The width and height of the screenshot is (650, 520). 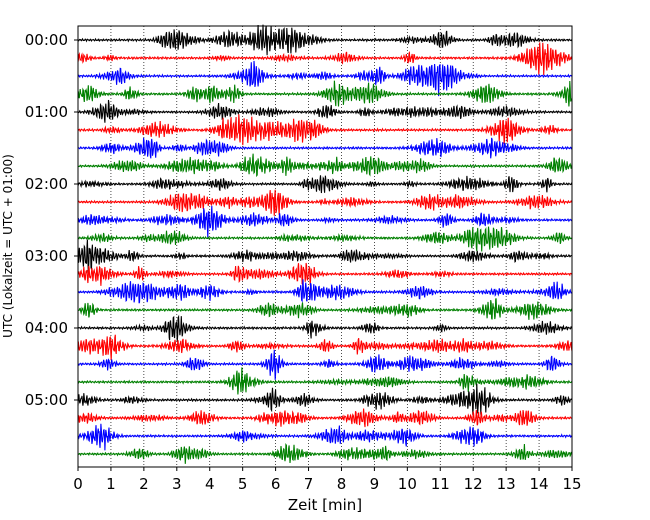 What do you see at coordinates (309, 484) in the screenshot?
I see `x-tick-label: 7` at bounding box center [309, 484].